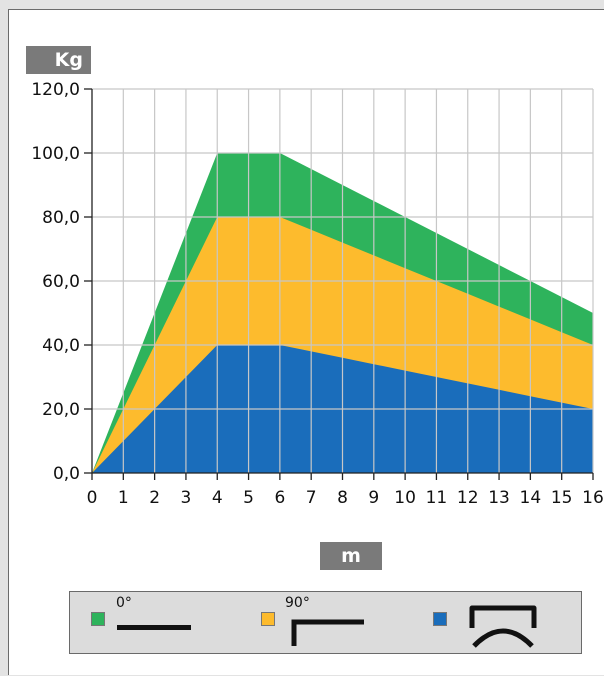 This screenshot has width=604, height=676. What do you see at coordinates (154, 498) in the screenshot?
I see `x-tick-label: 2` at bounding box center [154, 498].